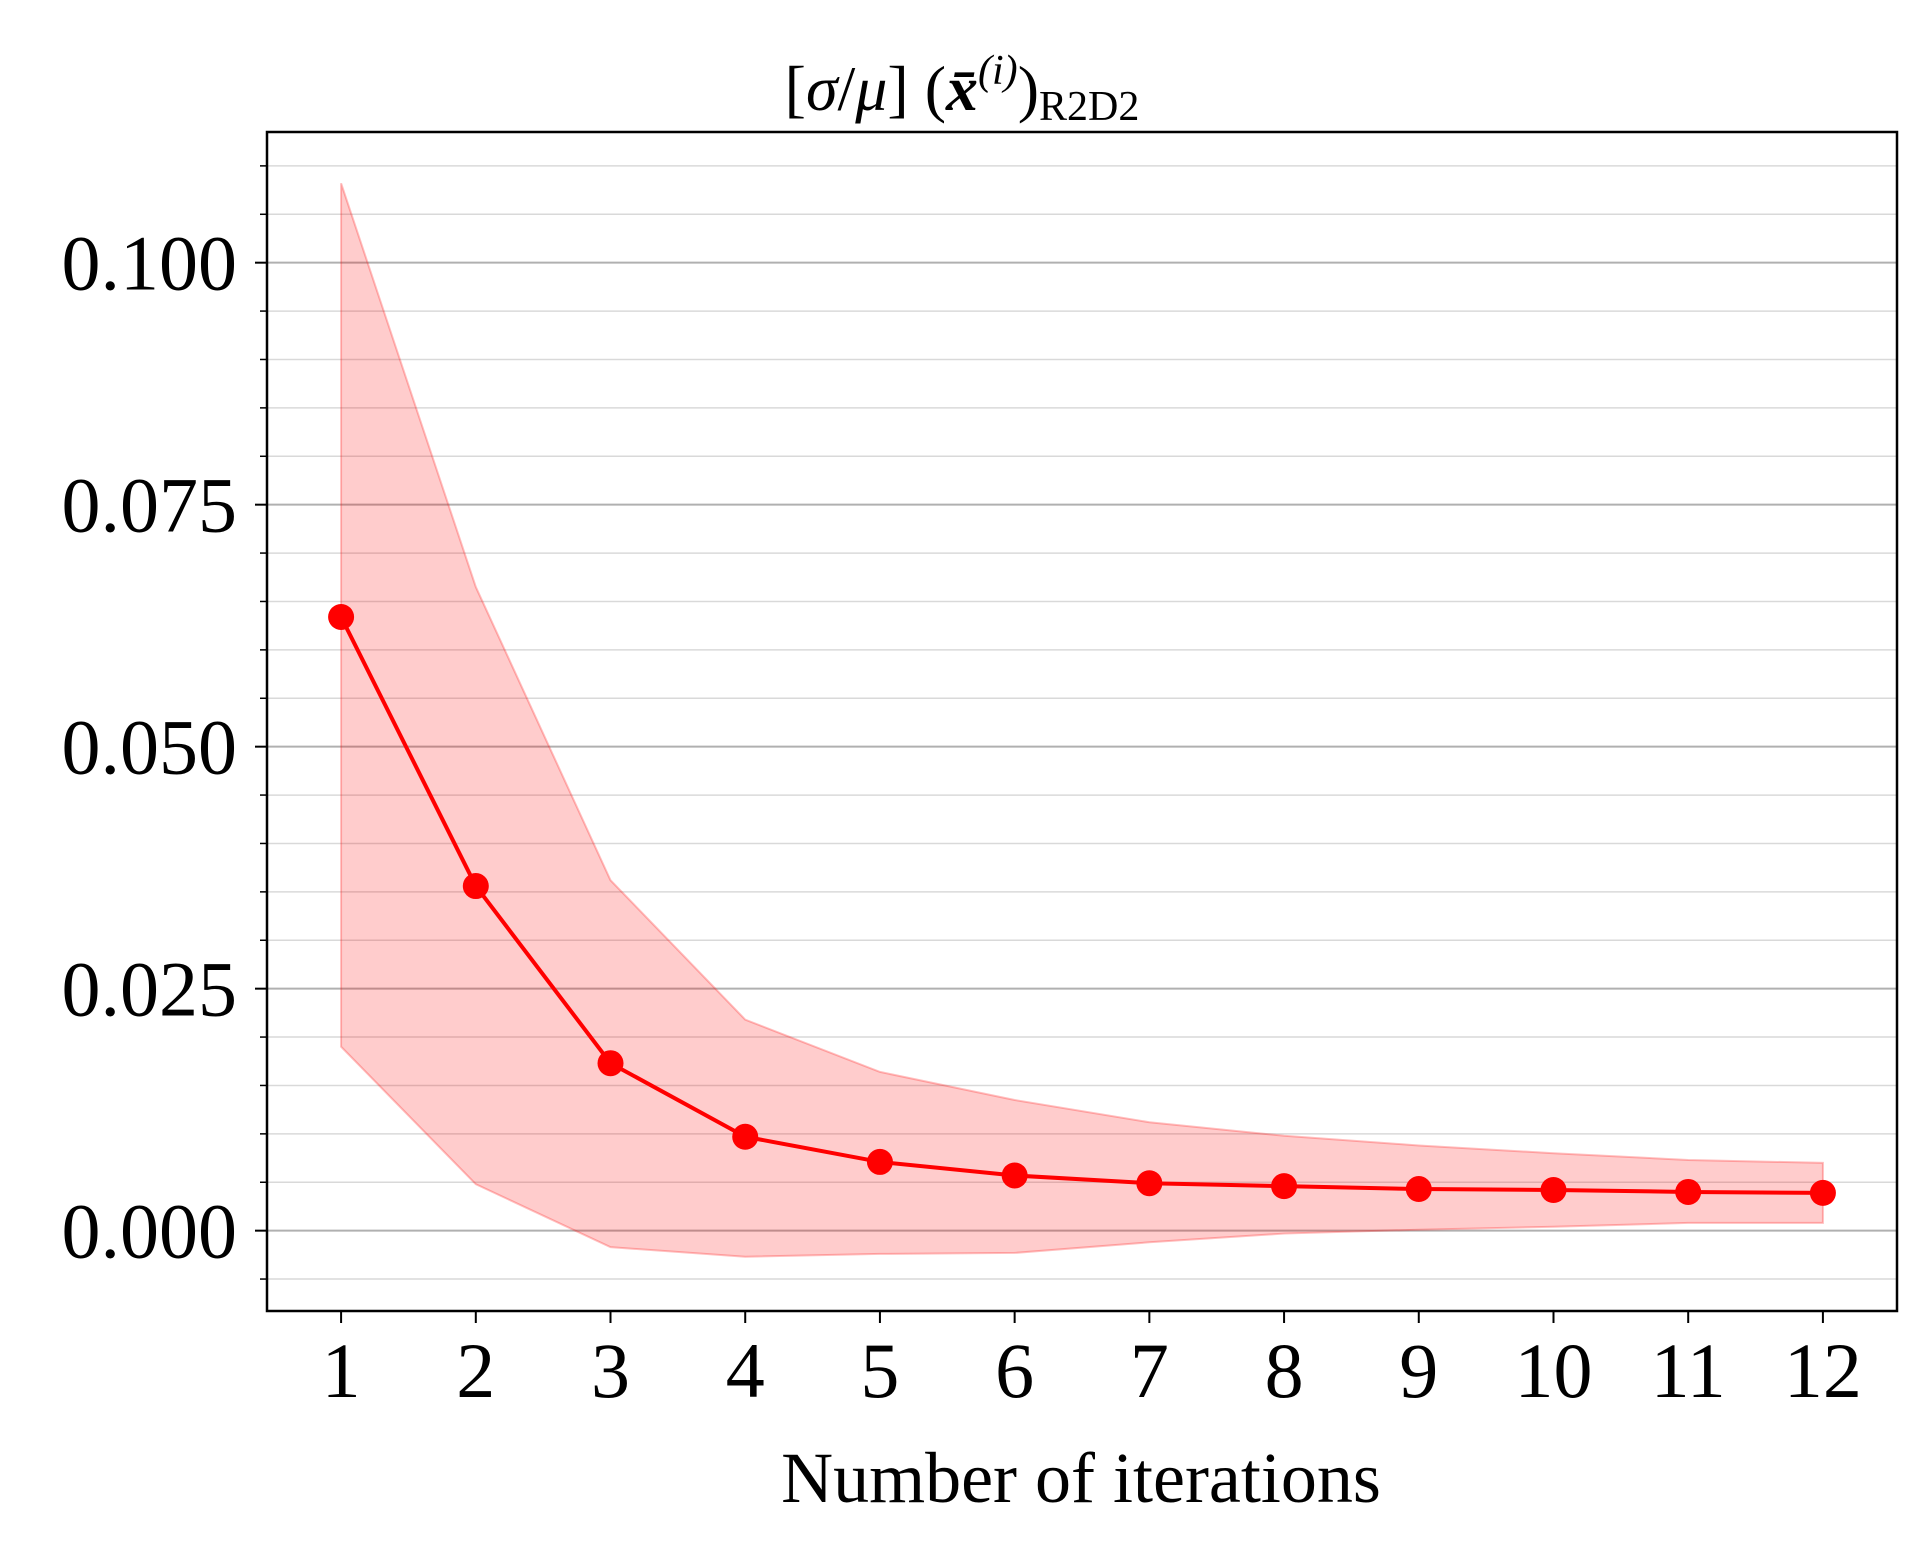 The height and width of the screenshot is (1546, 1923). Describe the element at coordinates (150, 263) in the screenshot. I see `y-tick-label: 0.100` at that location.